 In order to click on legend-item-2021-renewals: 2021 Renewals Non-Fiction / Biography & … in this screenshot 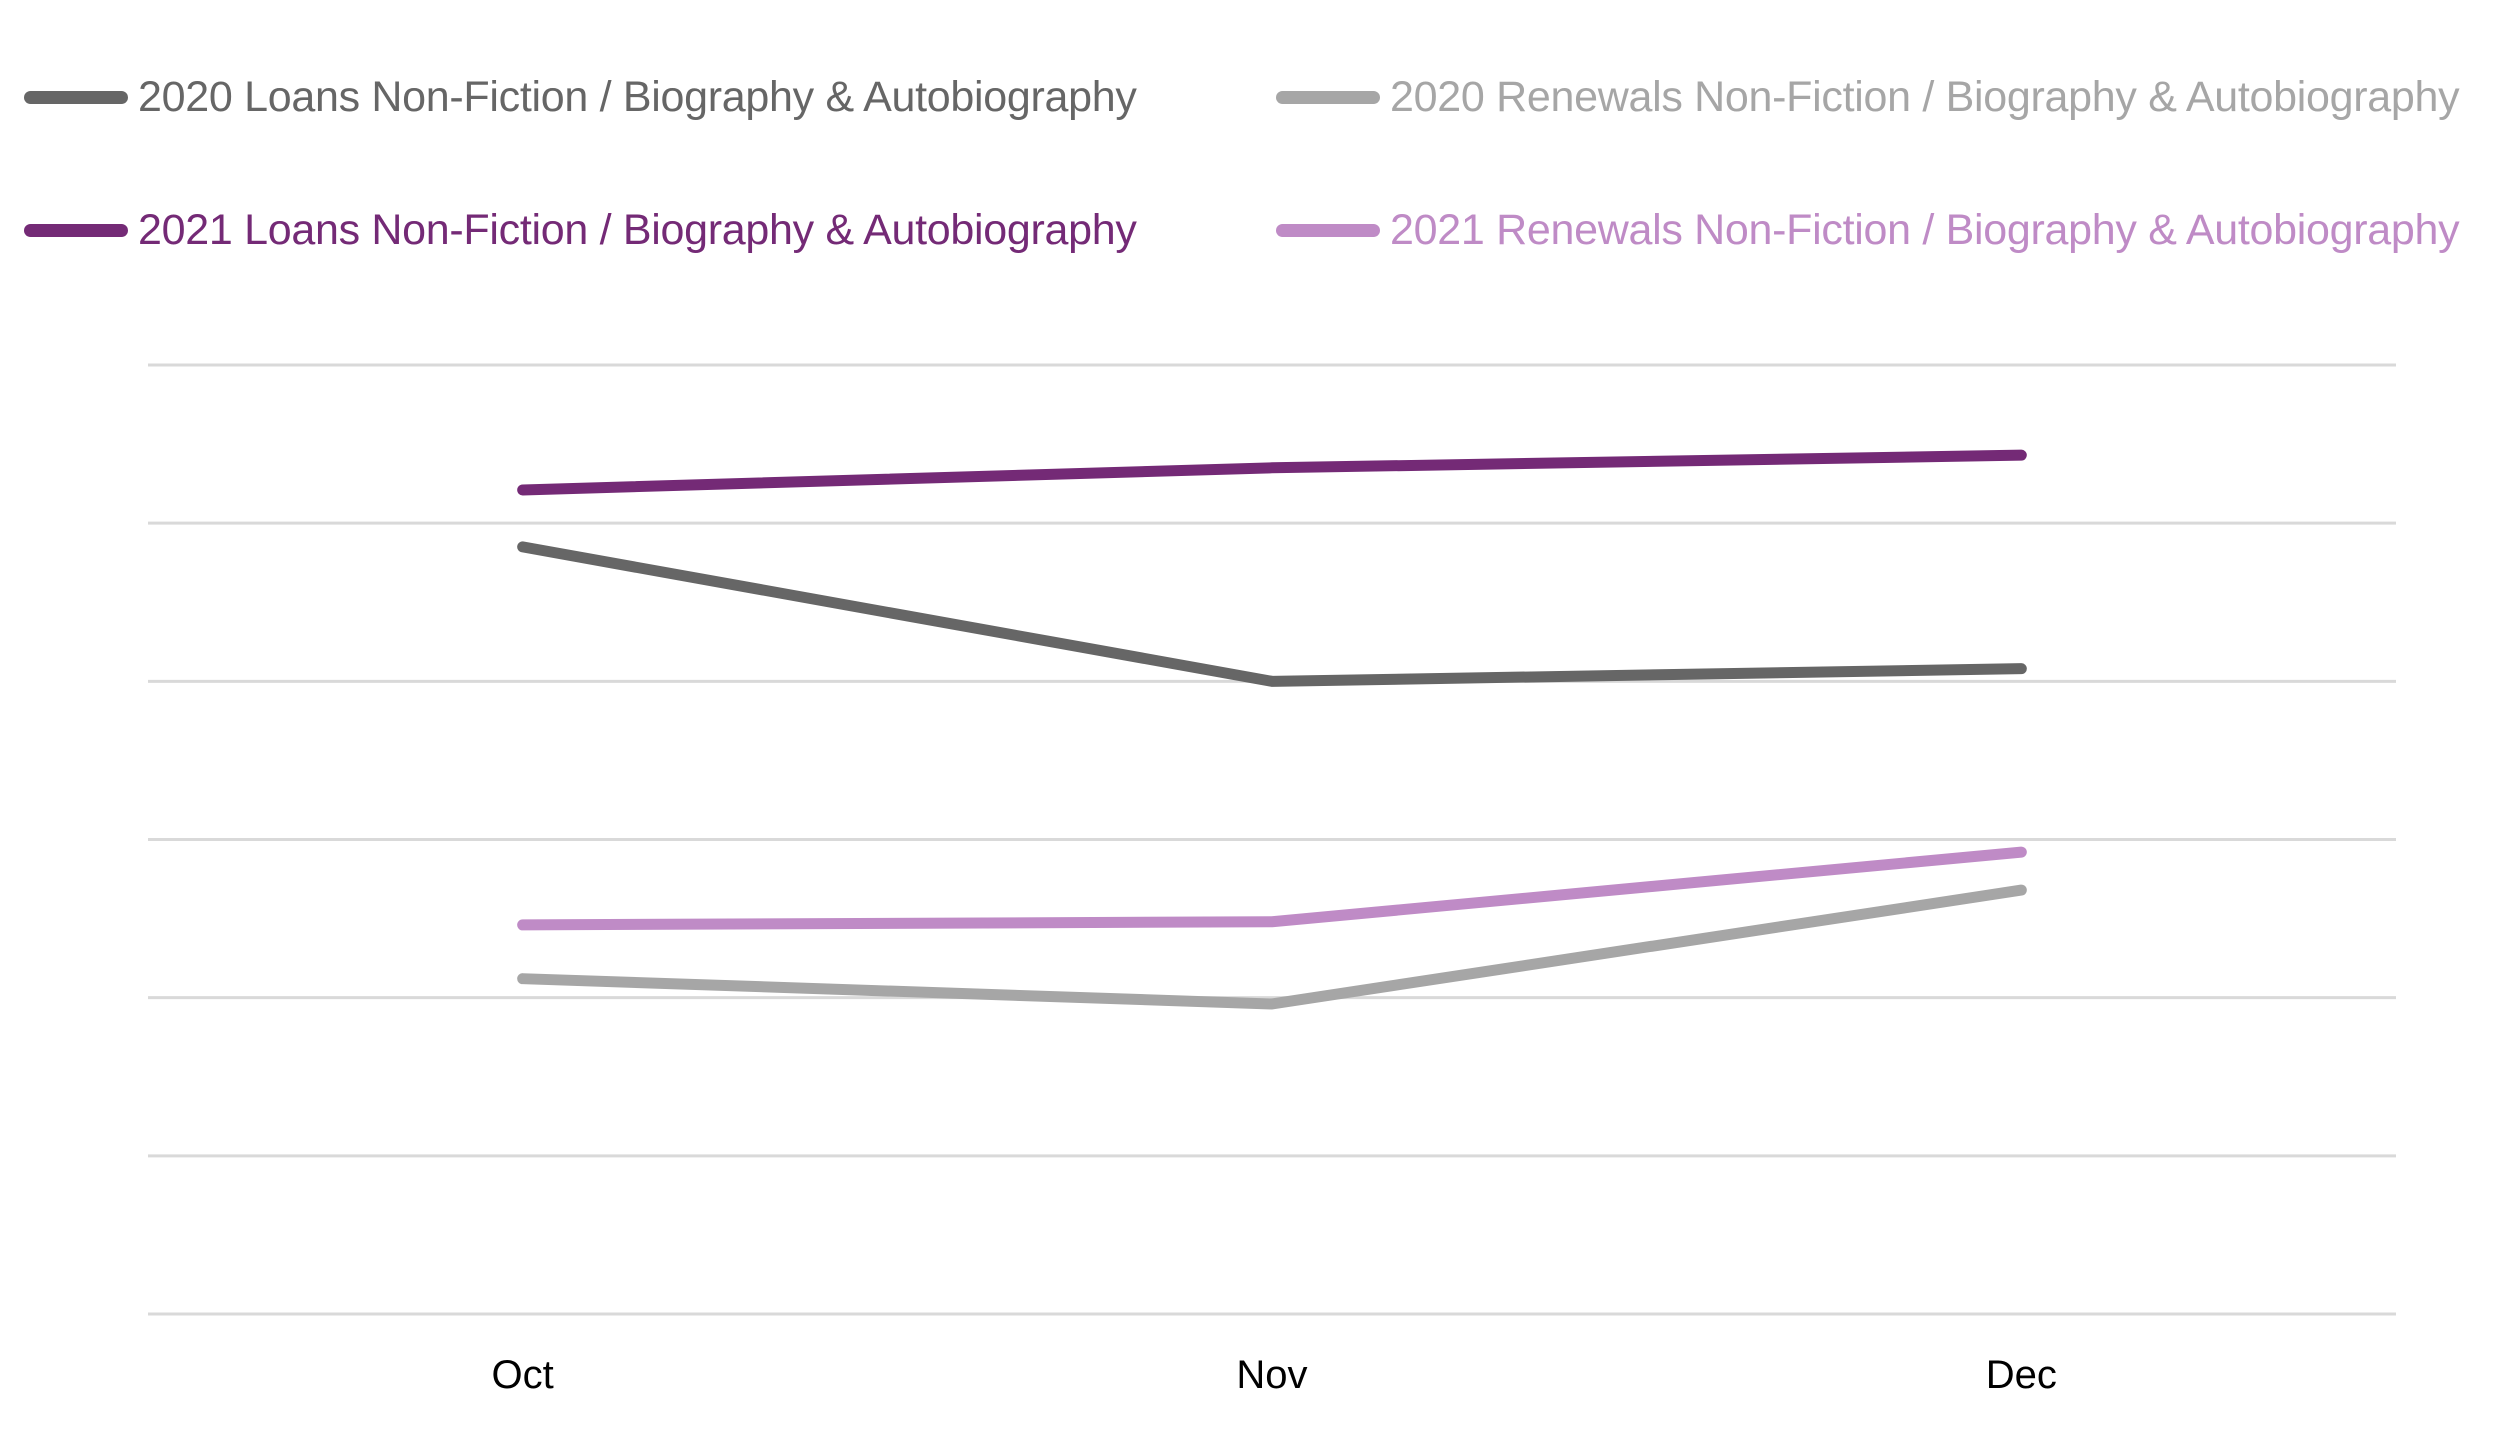, I will do `click(1868, 230)`.